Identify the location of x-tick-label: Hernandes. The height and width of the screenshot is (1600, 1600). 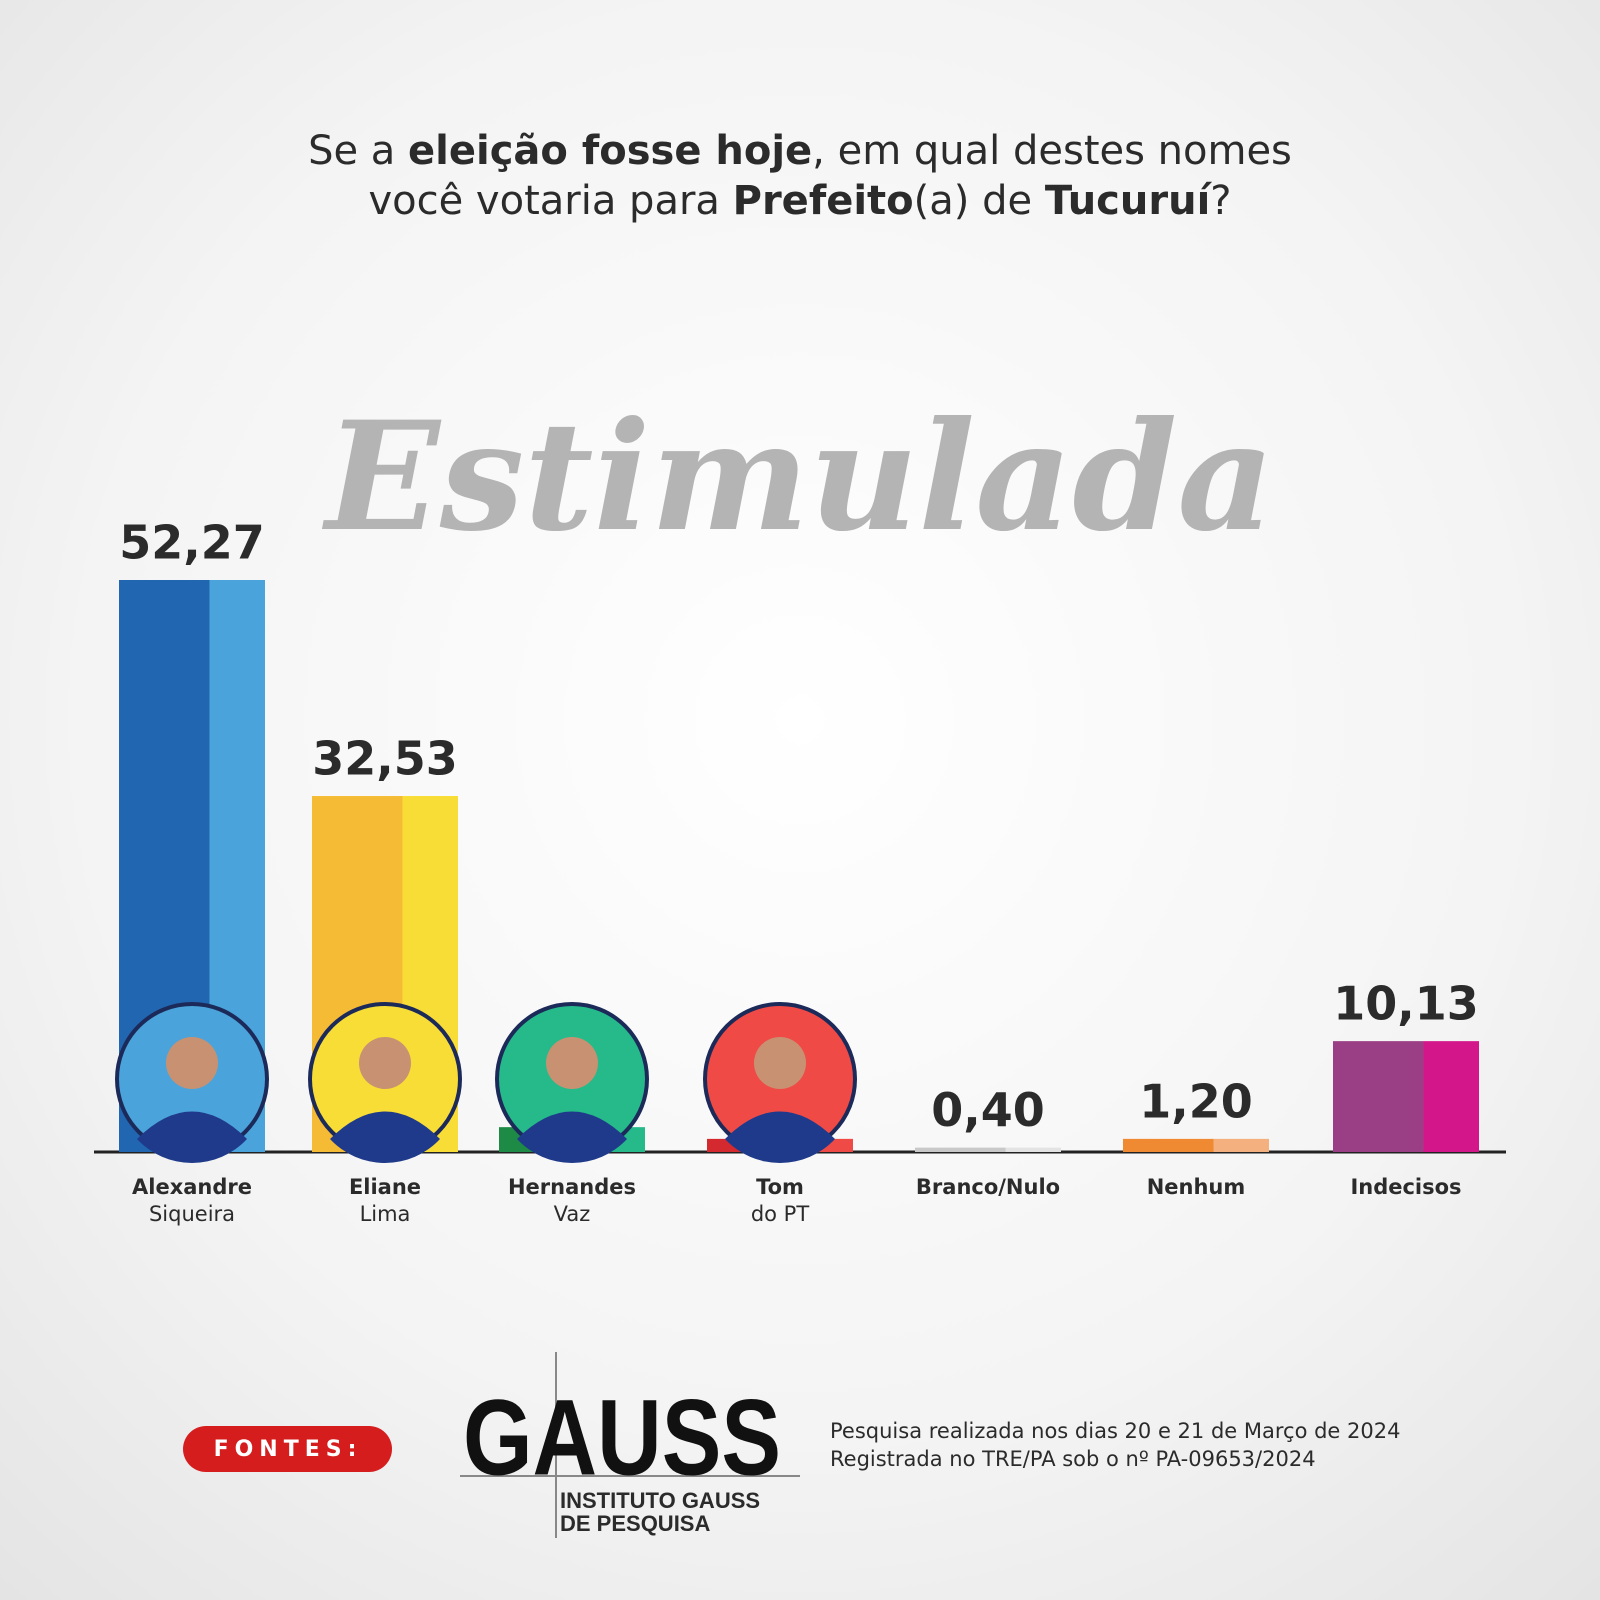
(572, 1187).